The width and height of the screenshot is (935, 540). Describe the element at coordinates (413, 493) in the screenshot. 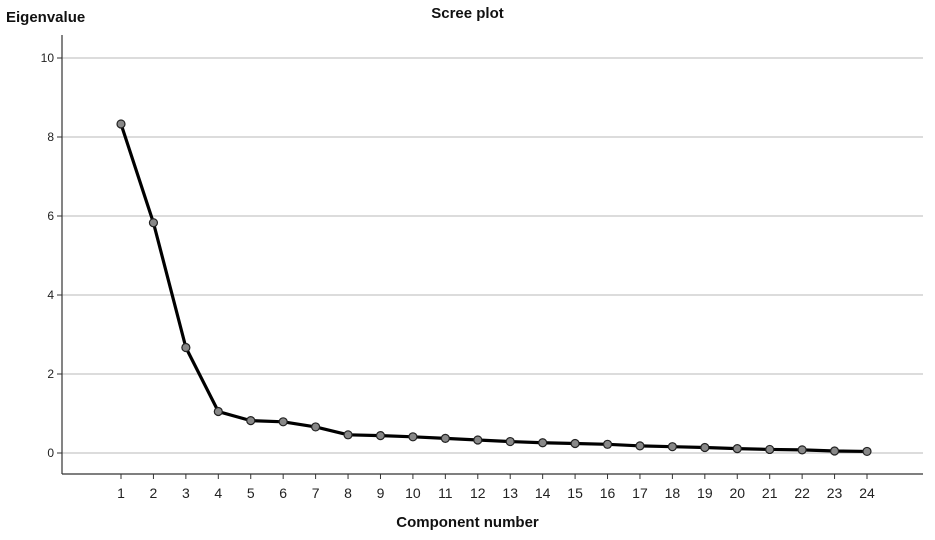

I see `x-tick-label: 10` at that location.